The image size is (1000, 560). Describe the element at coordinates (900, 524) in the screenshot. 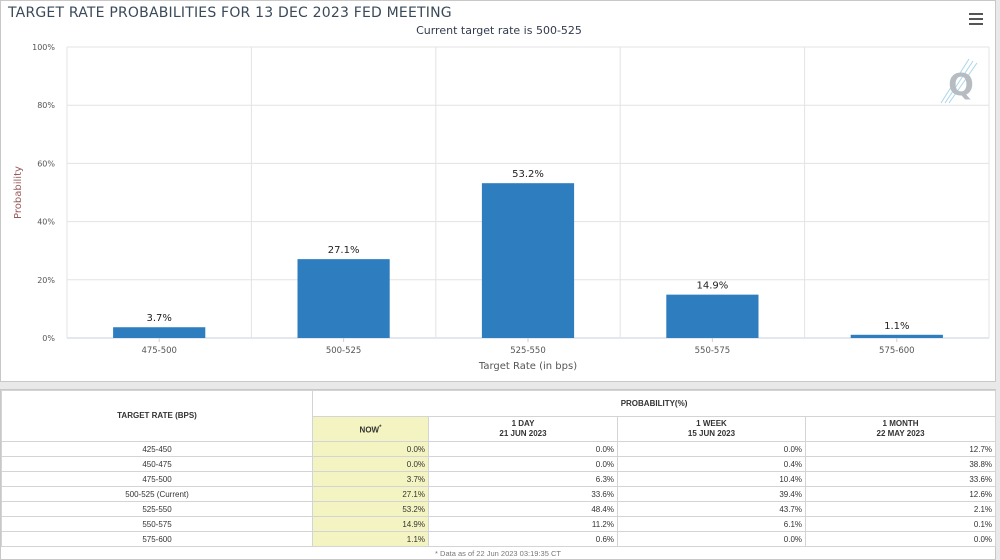

I see `month-cell: 0.1%` at that location.